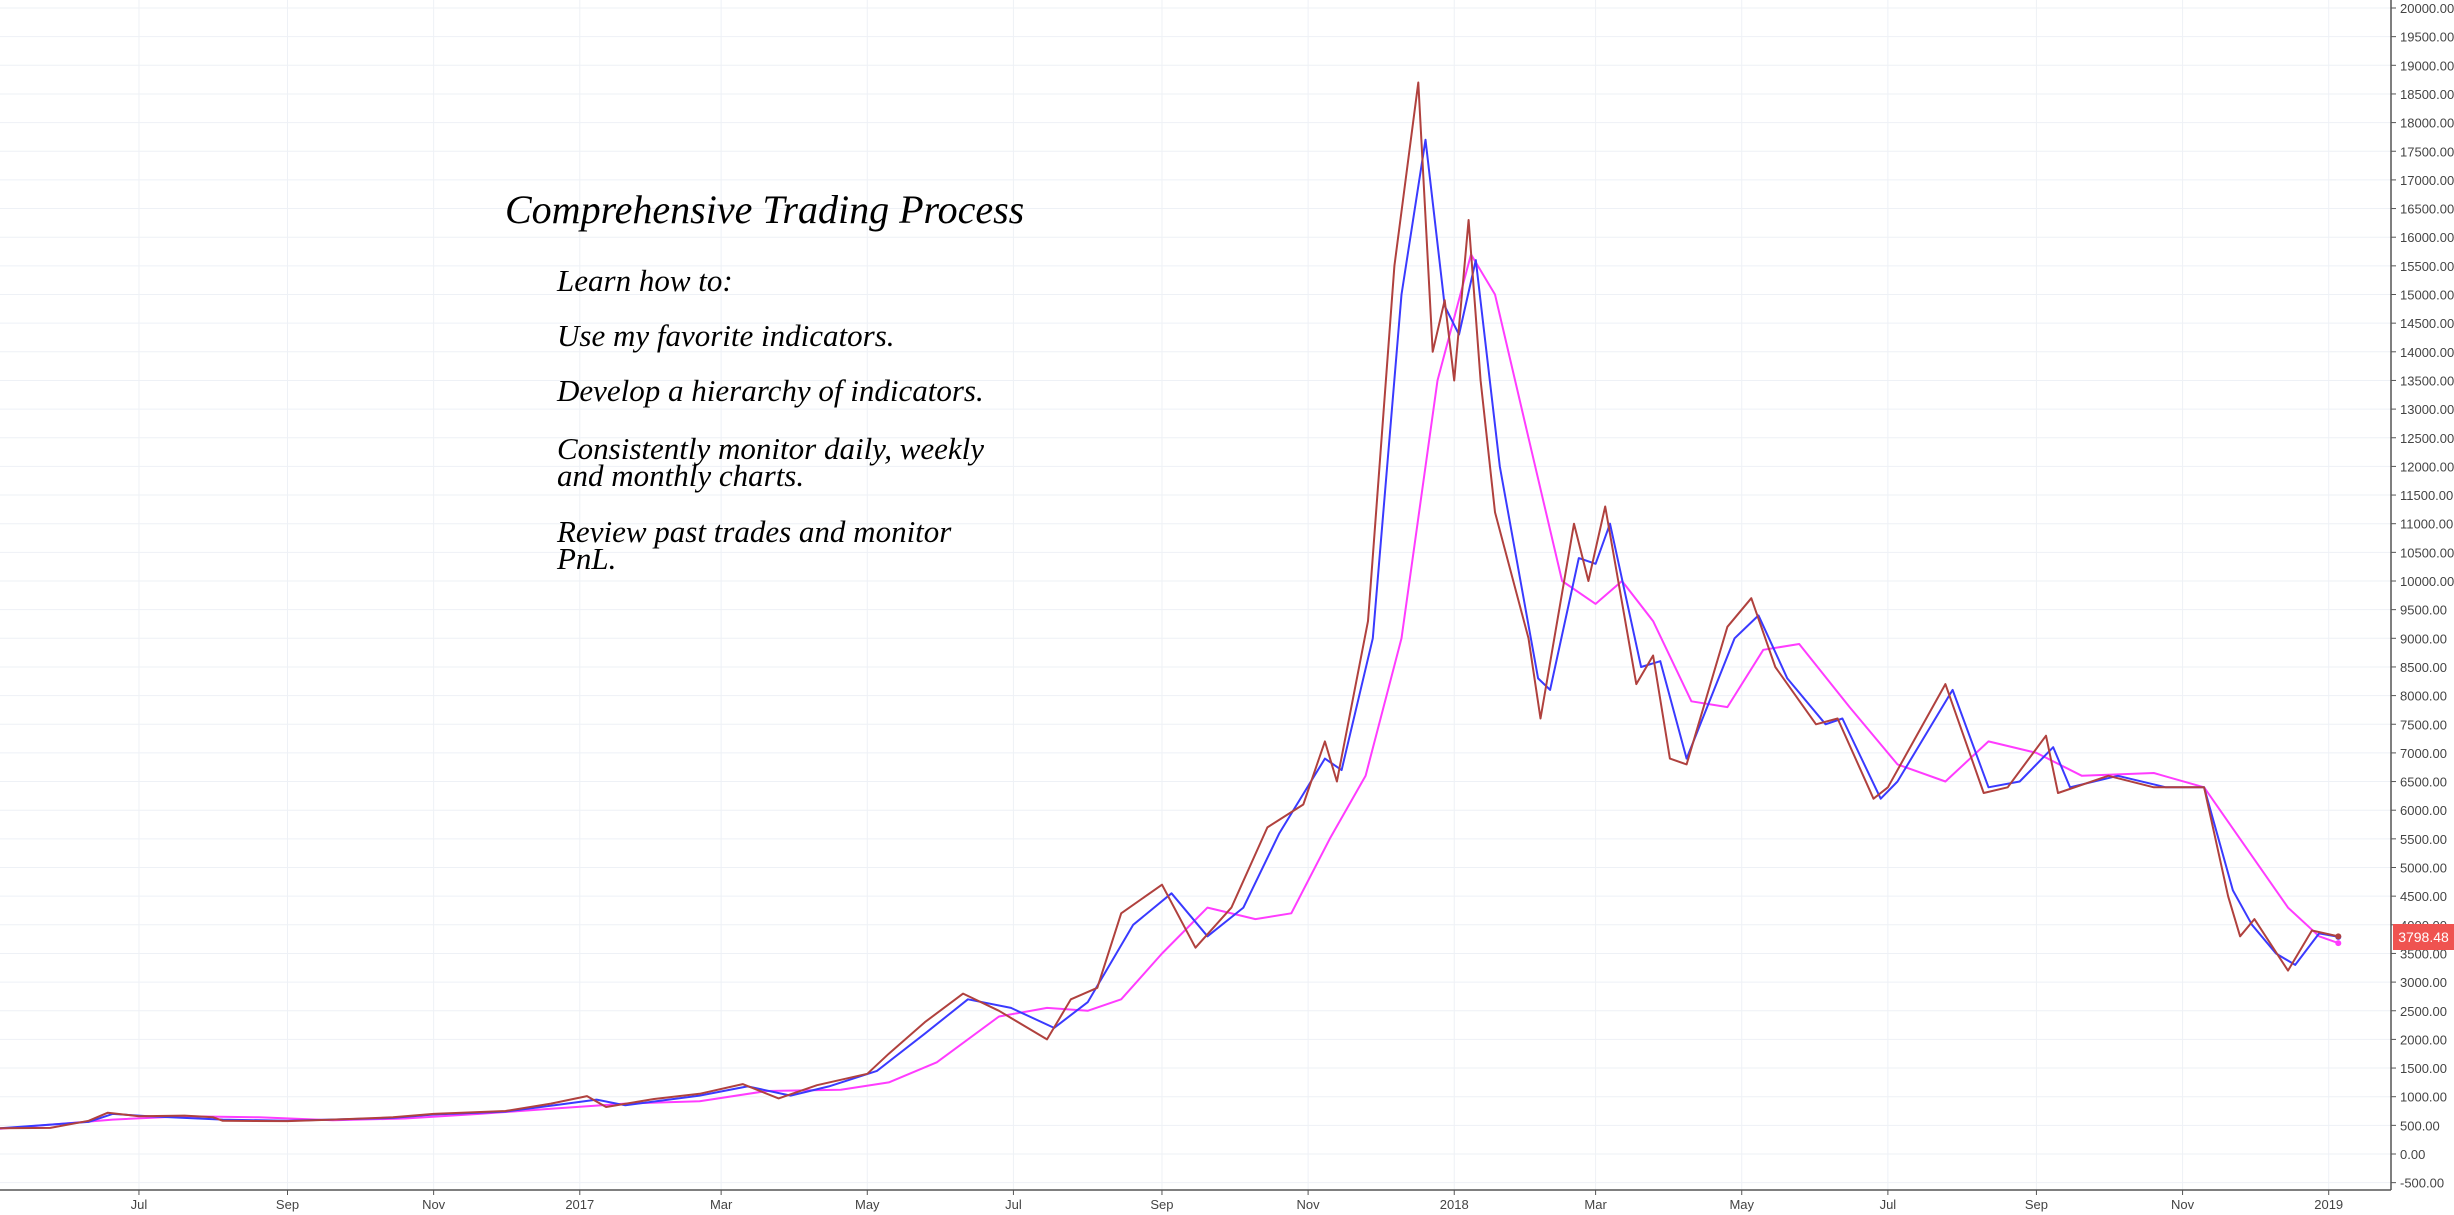 The height and width of the screenshot is (1215, 2454). I want to click on y-tick-label: 1500.00, so click(2423, 1068).